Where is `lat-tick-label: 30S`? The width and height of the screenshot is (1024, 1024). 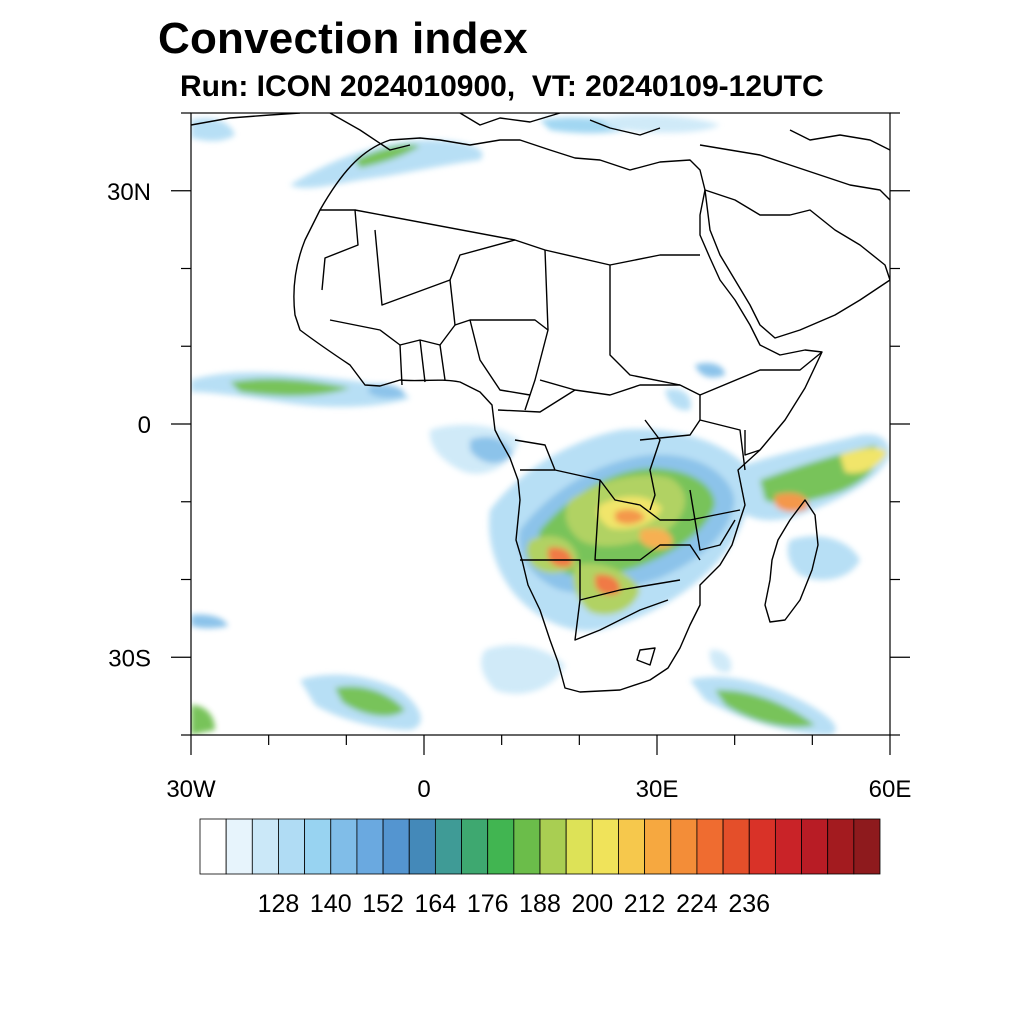 lat-tick-label: 30S is located at coordinates (129, 658).